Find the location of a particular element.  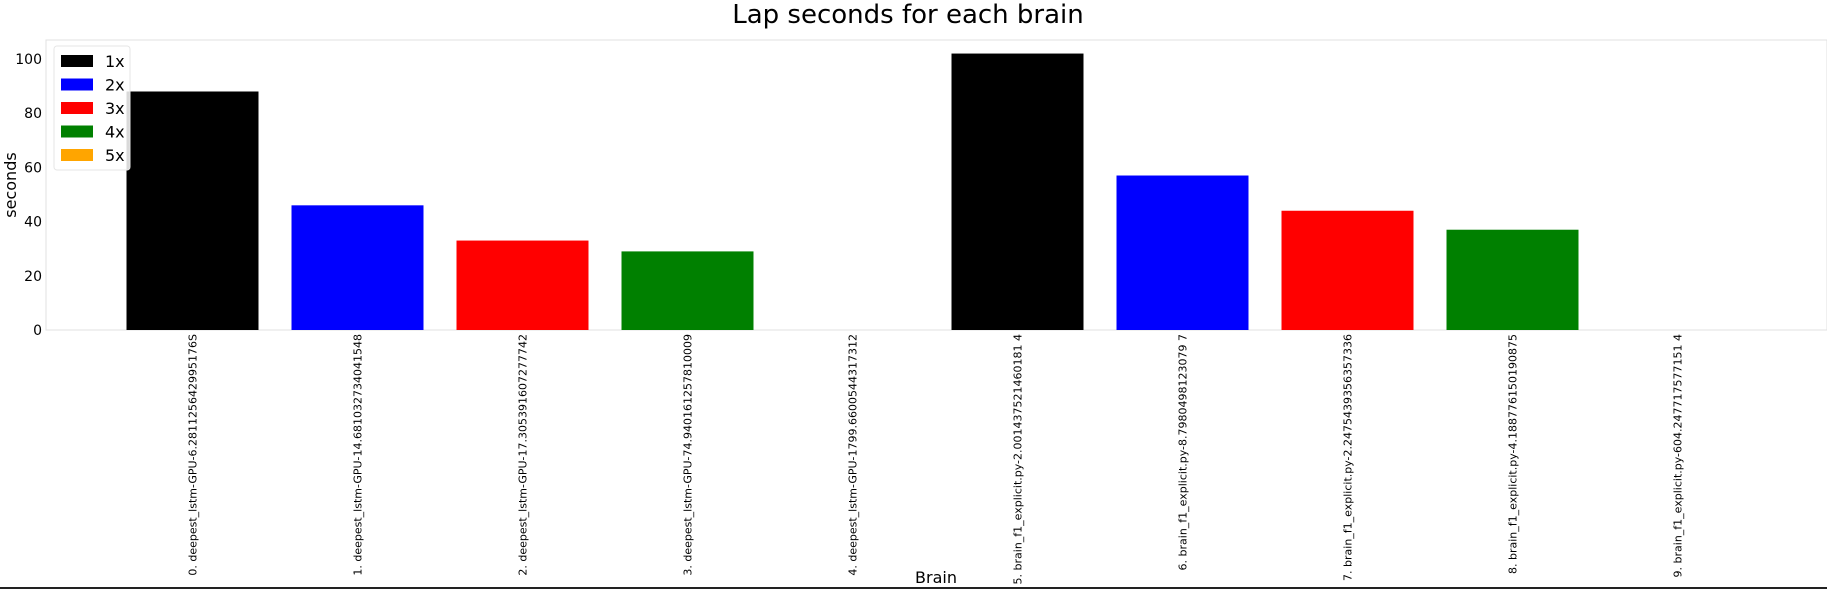

legend: 1x 2x 3x 4x 5x is located at coordinates (92, 108).